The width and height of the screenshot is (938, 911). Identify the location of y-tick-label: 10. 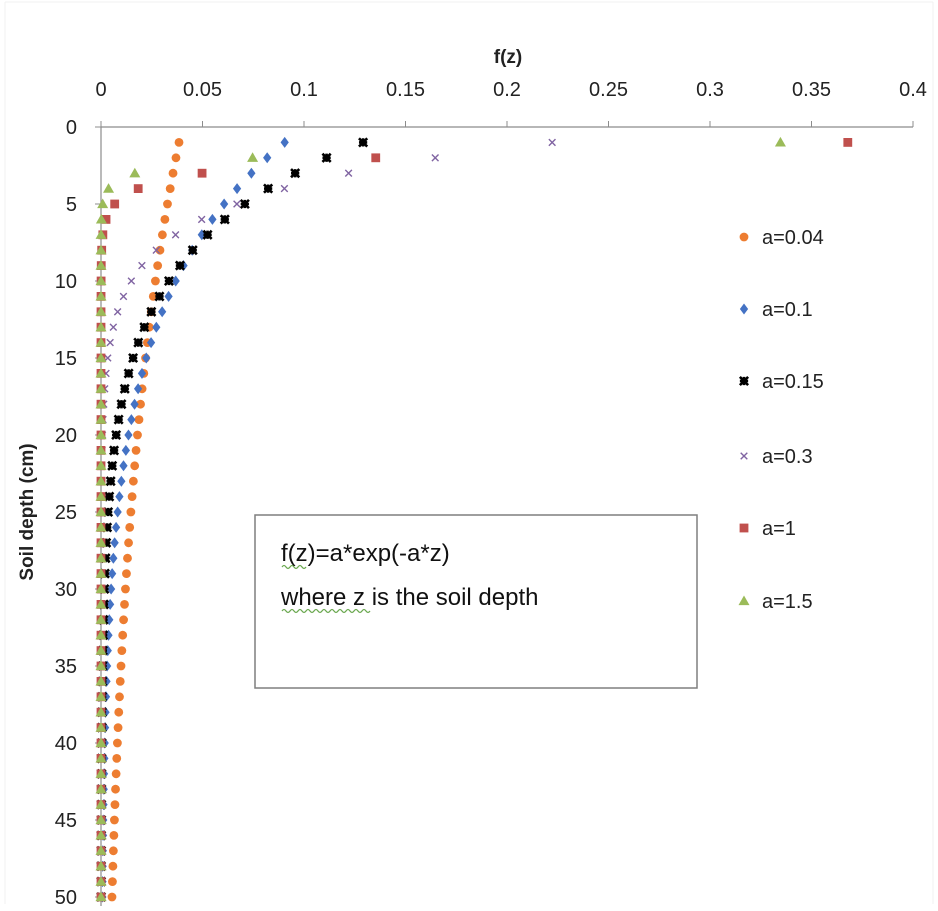
(66, 282).